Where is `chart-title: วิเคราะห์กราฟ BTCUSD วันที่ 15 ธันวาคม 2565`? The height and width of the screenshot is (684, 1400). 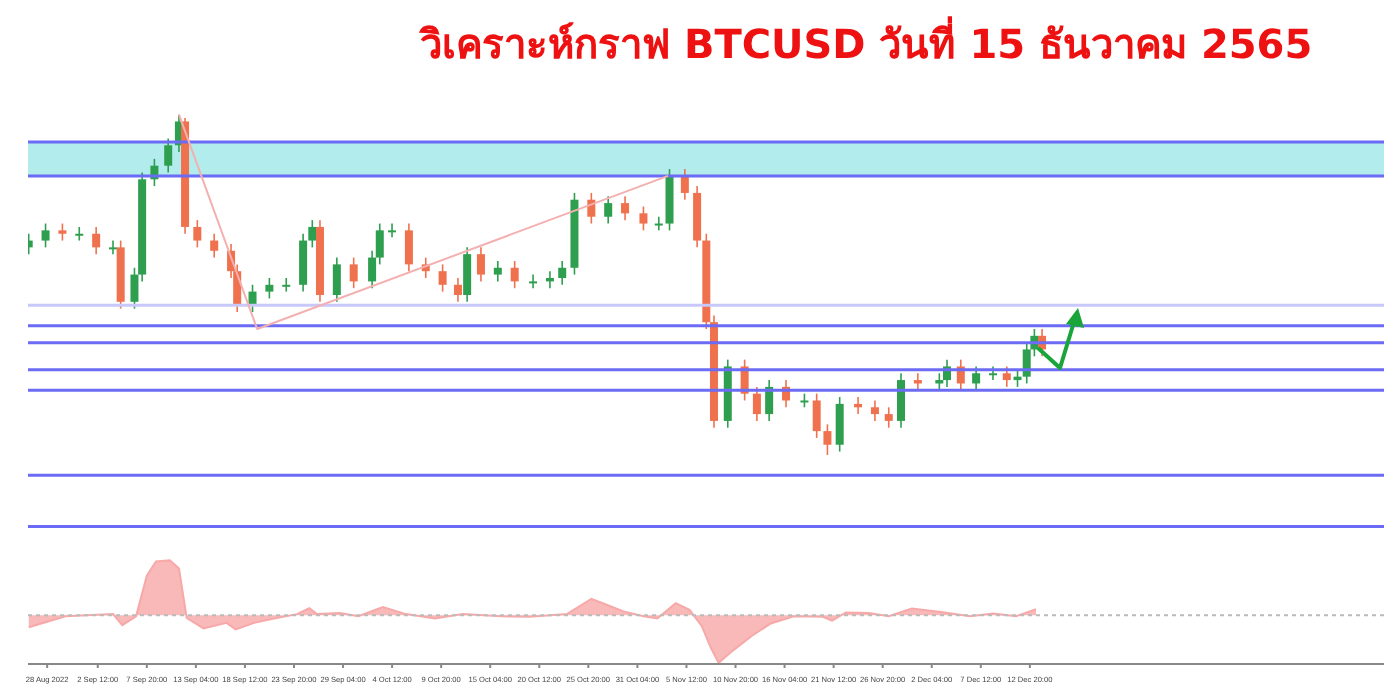
chart-title: วิเคราะห์กราฟ BTCUSD วันที่ 15 ธันวาคม 2565 is located at coordinates (866, 43).